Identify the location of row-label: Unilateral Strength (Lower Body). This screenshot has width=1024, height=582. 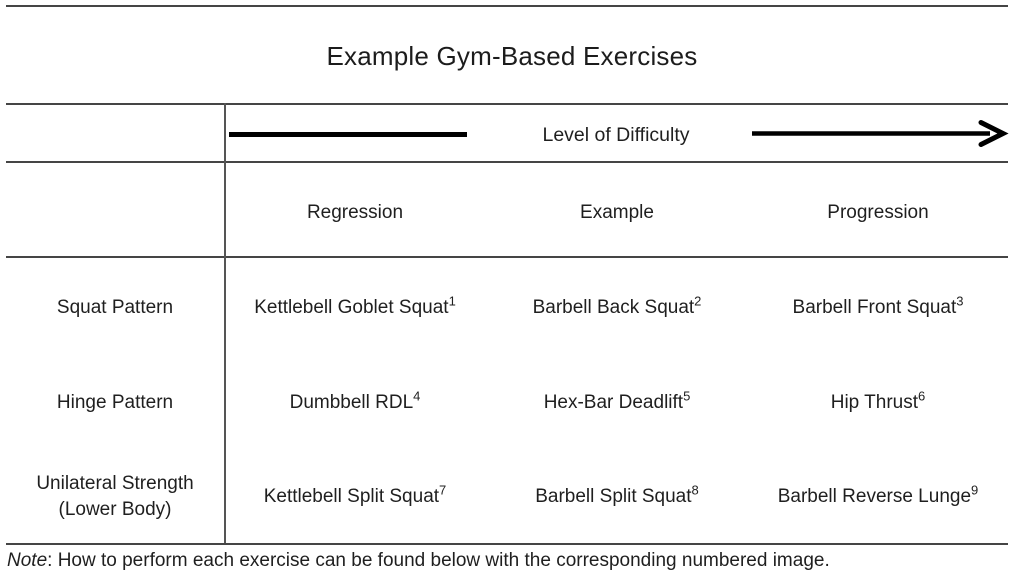
(115, 496).